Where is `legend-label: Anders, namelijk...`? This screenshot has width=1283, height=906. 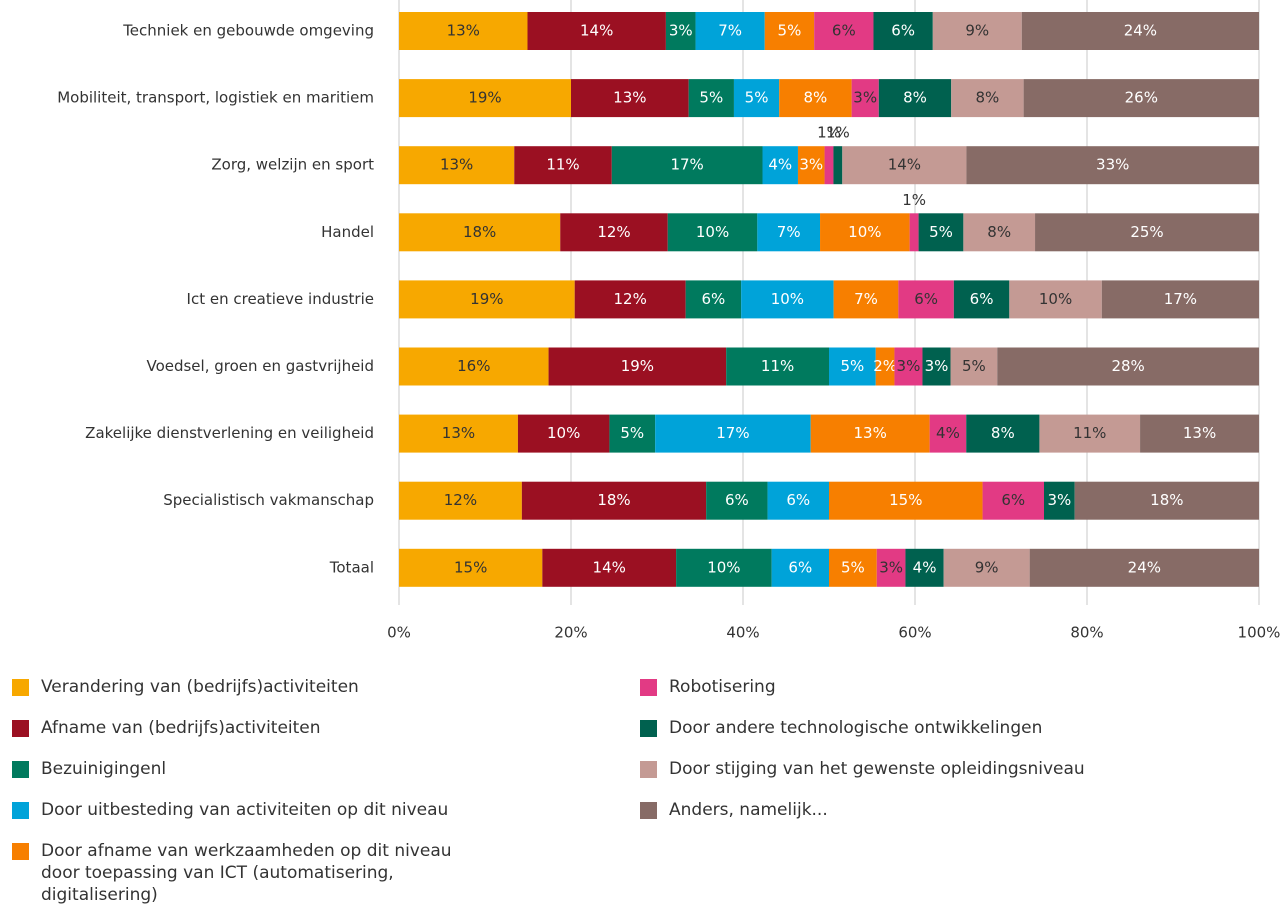
legend-label: Anders, namelijk... is located at coordinates (748, 810).